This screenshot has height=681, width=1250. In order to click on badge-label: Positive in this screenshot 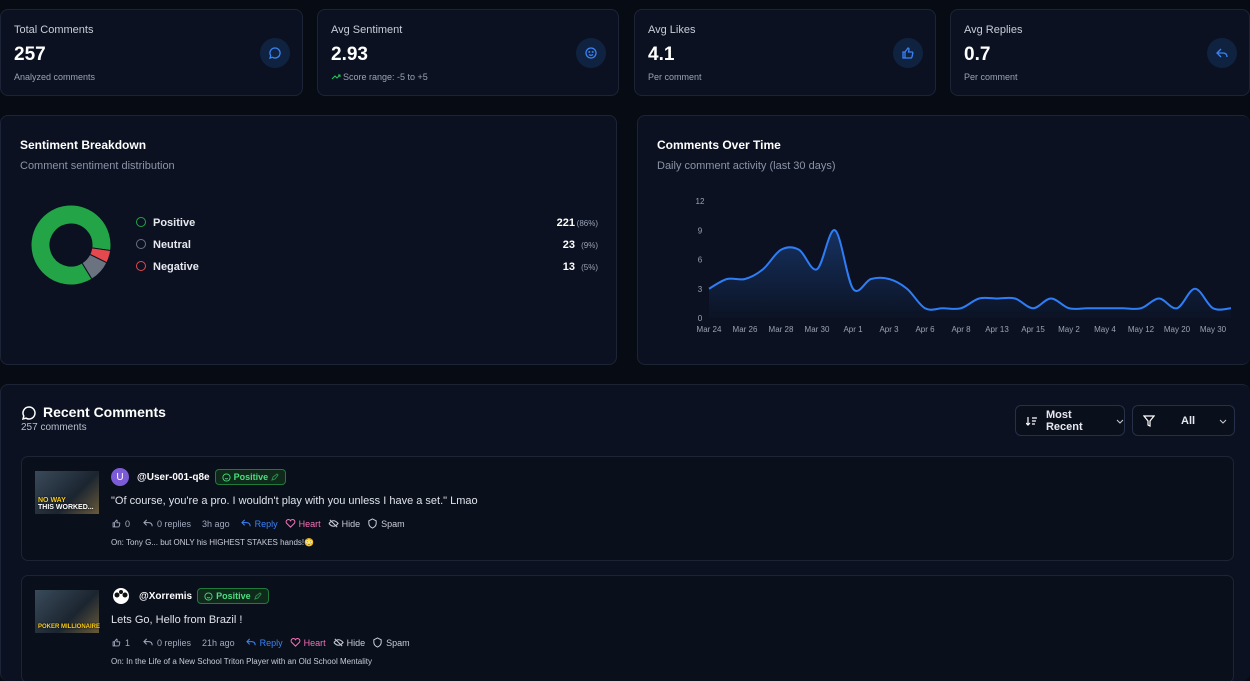, I will do `click(251, 477)`.